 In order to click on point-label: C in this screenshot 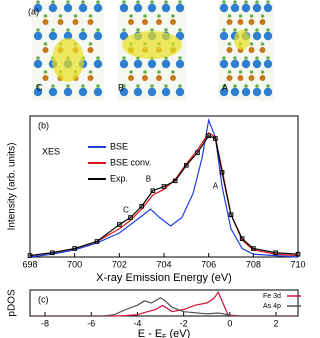, I will do `click(126, 210)`.